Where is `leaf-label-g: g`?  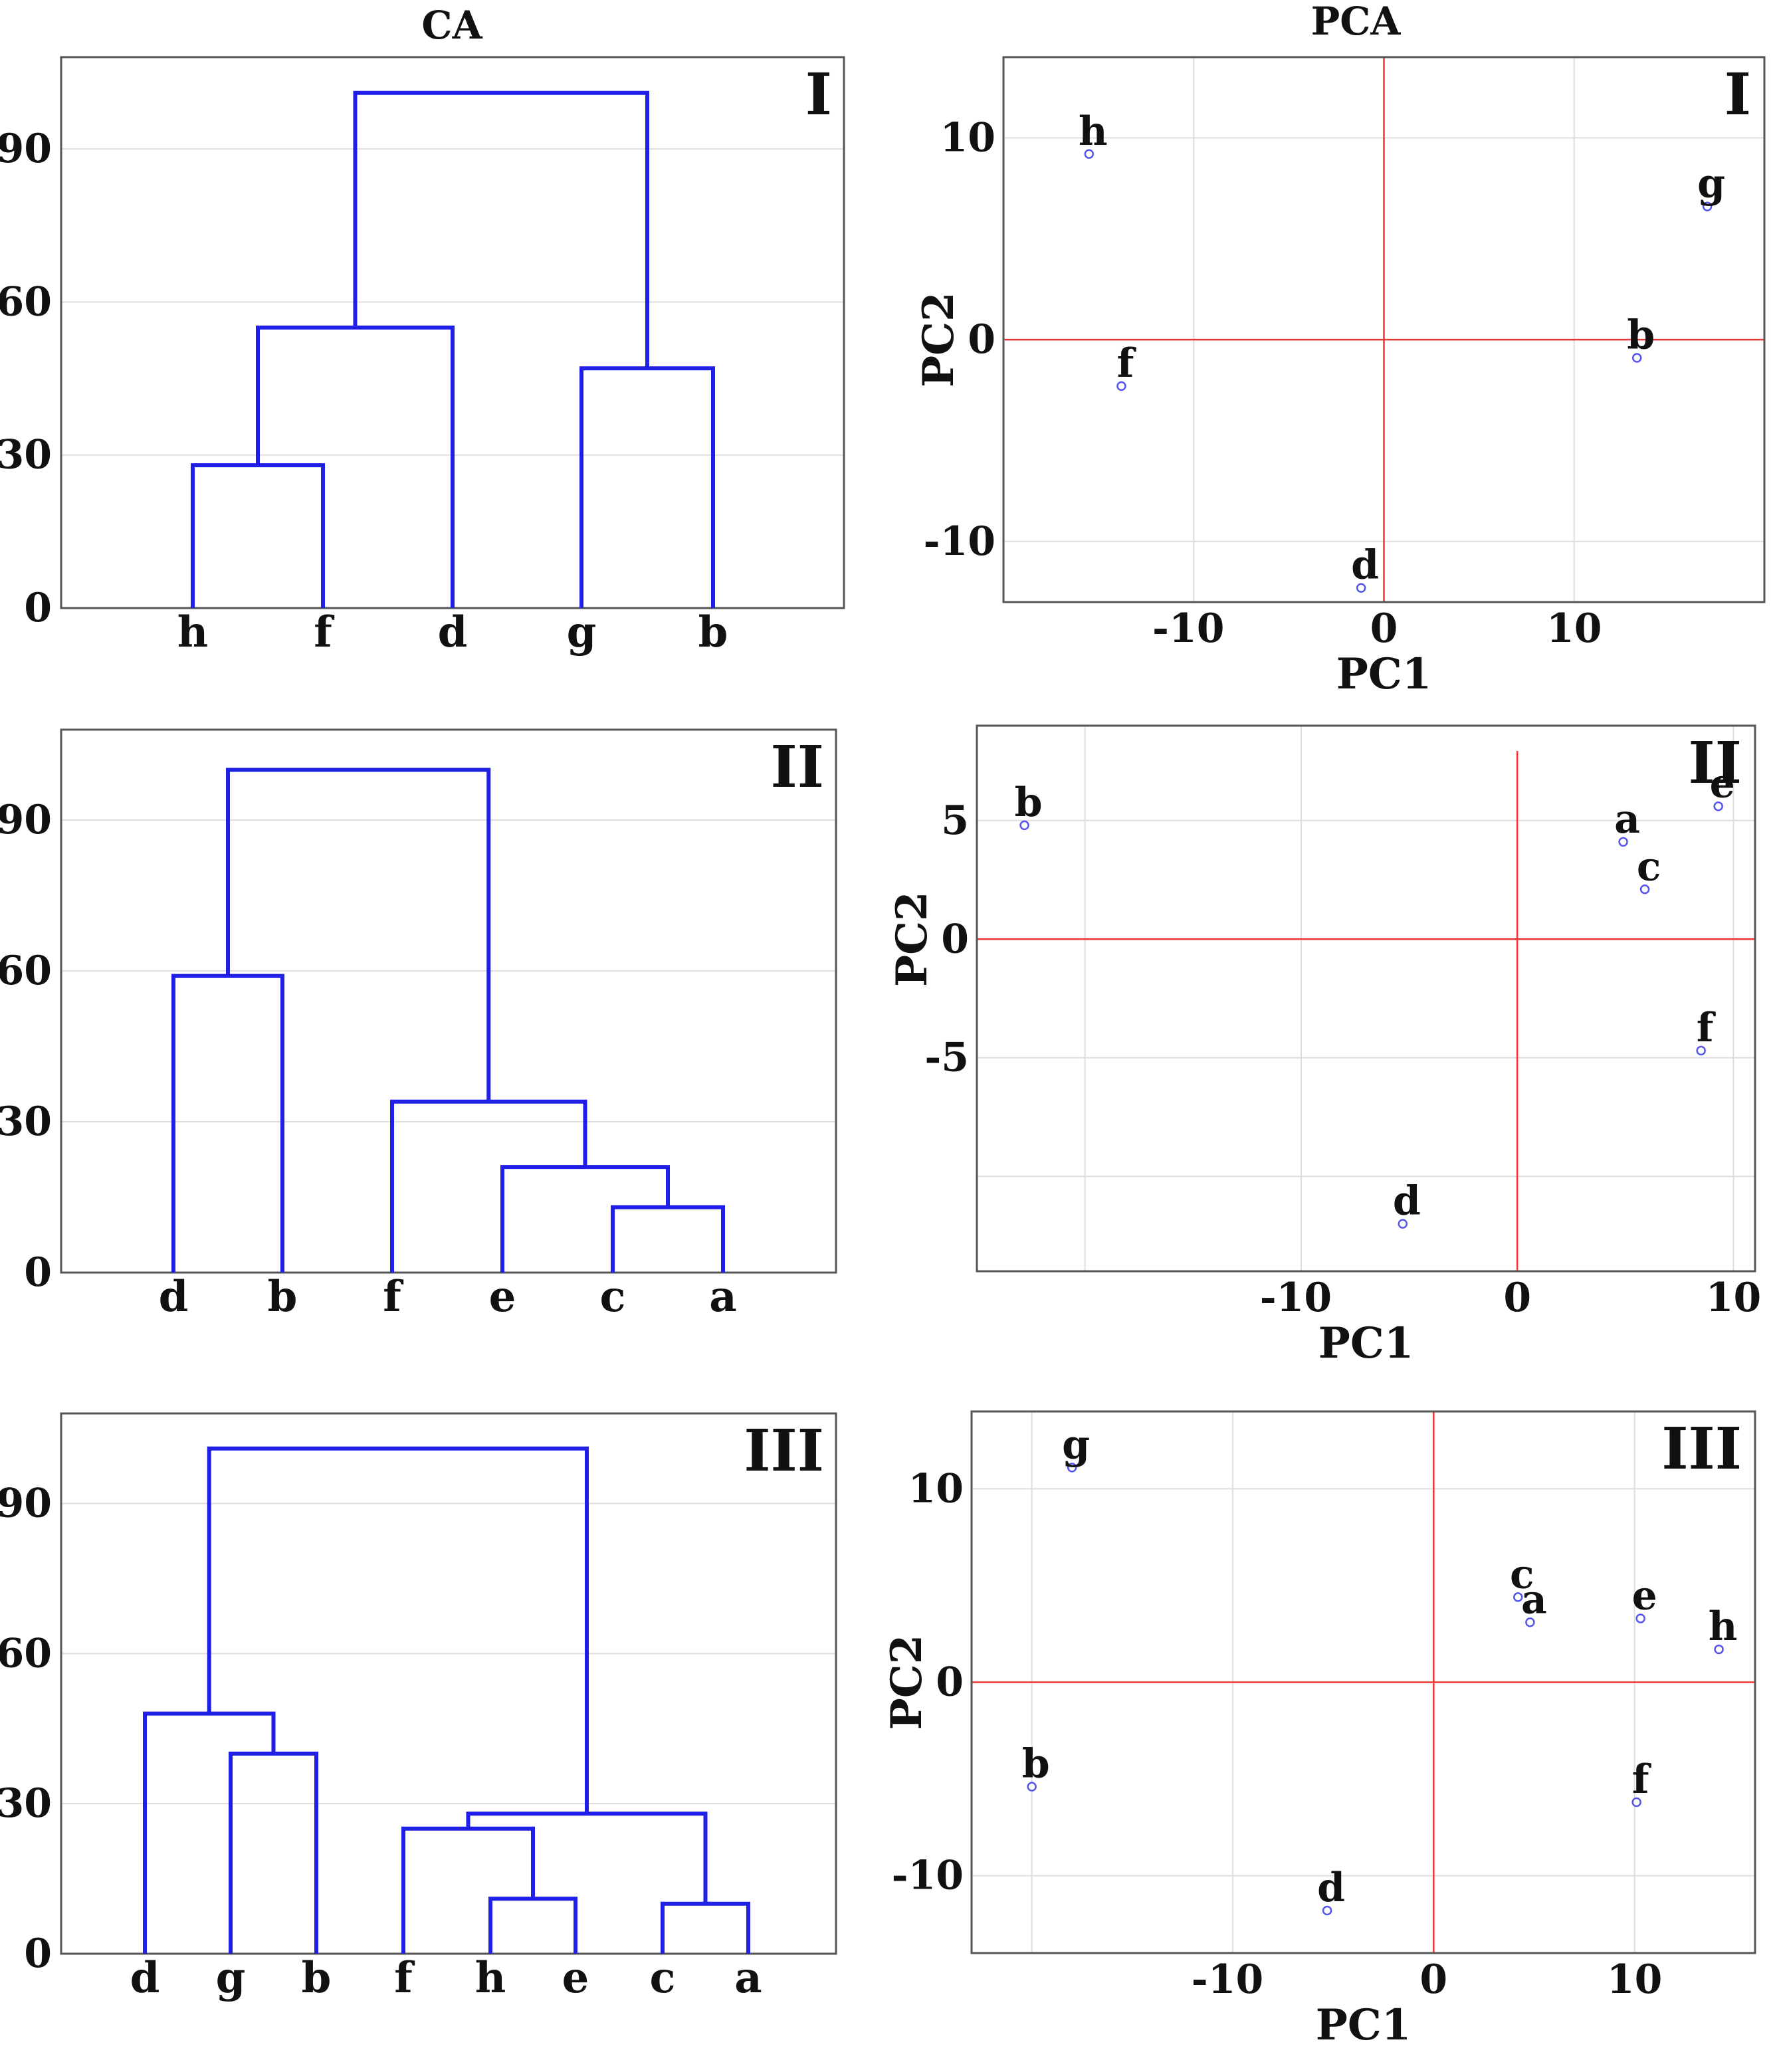 leaf-label-g: g is located at coordinates (582, 632).